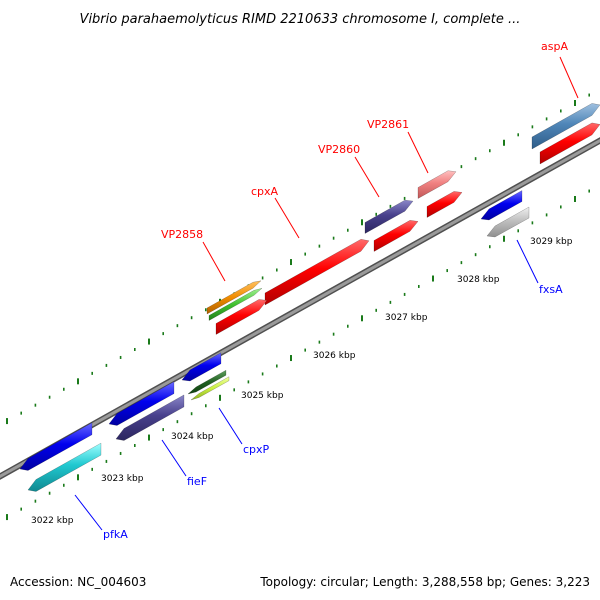 The image size is (600, 600). What do you see at coordinates (406, 318) in the screenshot?
I see `tick-label-3027: 3027 kbp` at bounding box center [406, 318].